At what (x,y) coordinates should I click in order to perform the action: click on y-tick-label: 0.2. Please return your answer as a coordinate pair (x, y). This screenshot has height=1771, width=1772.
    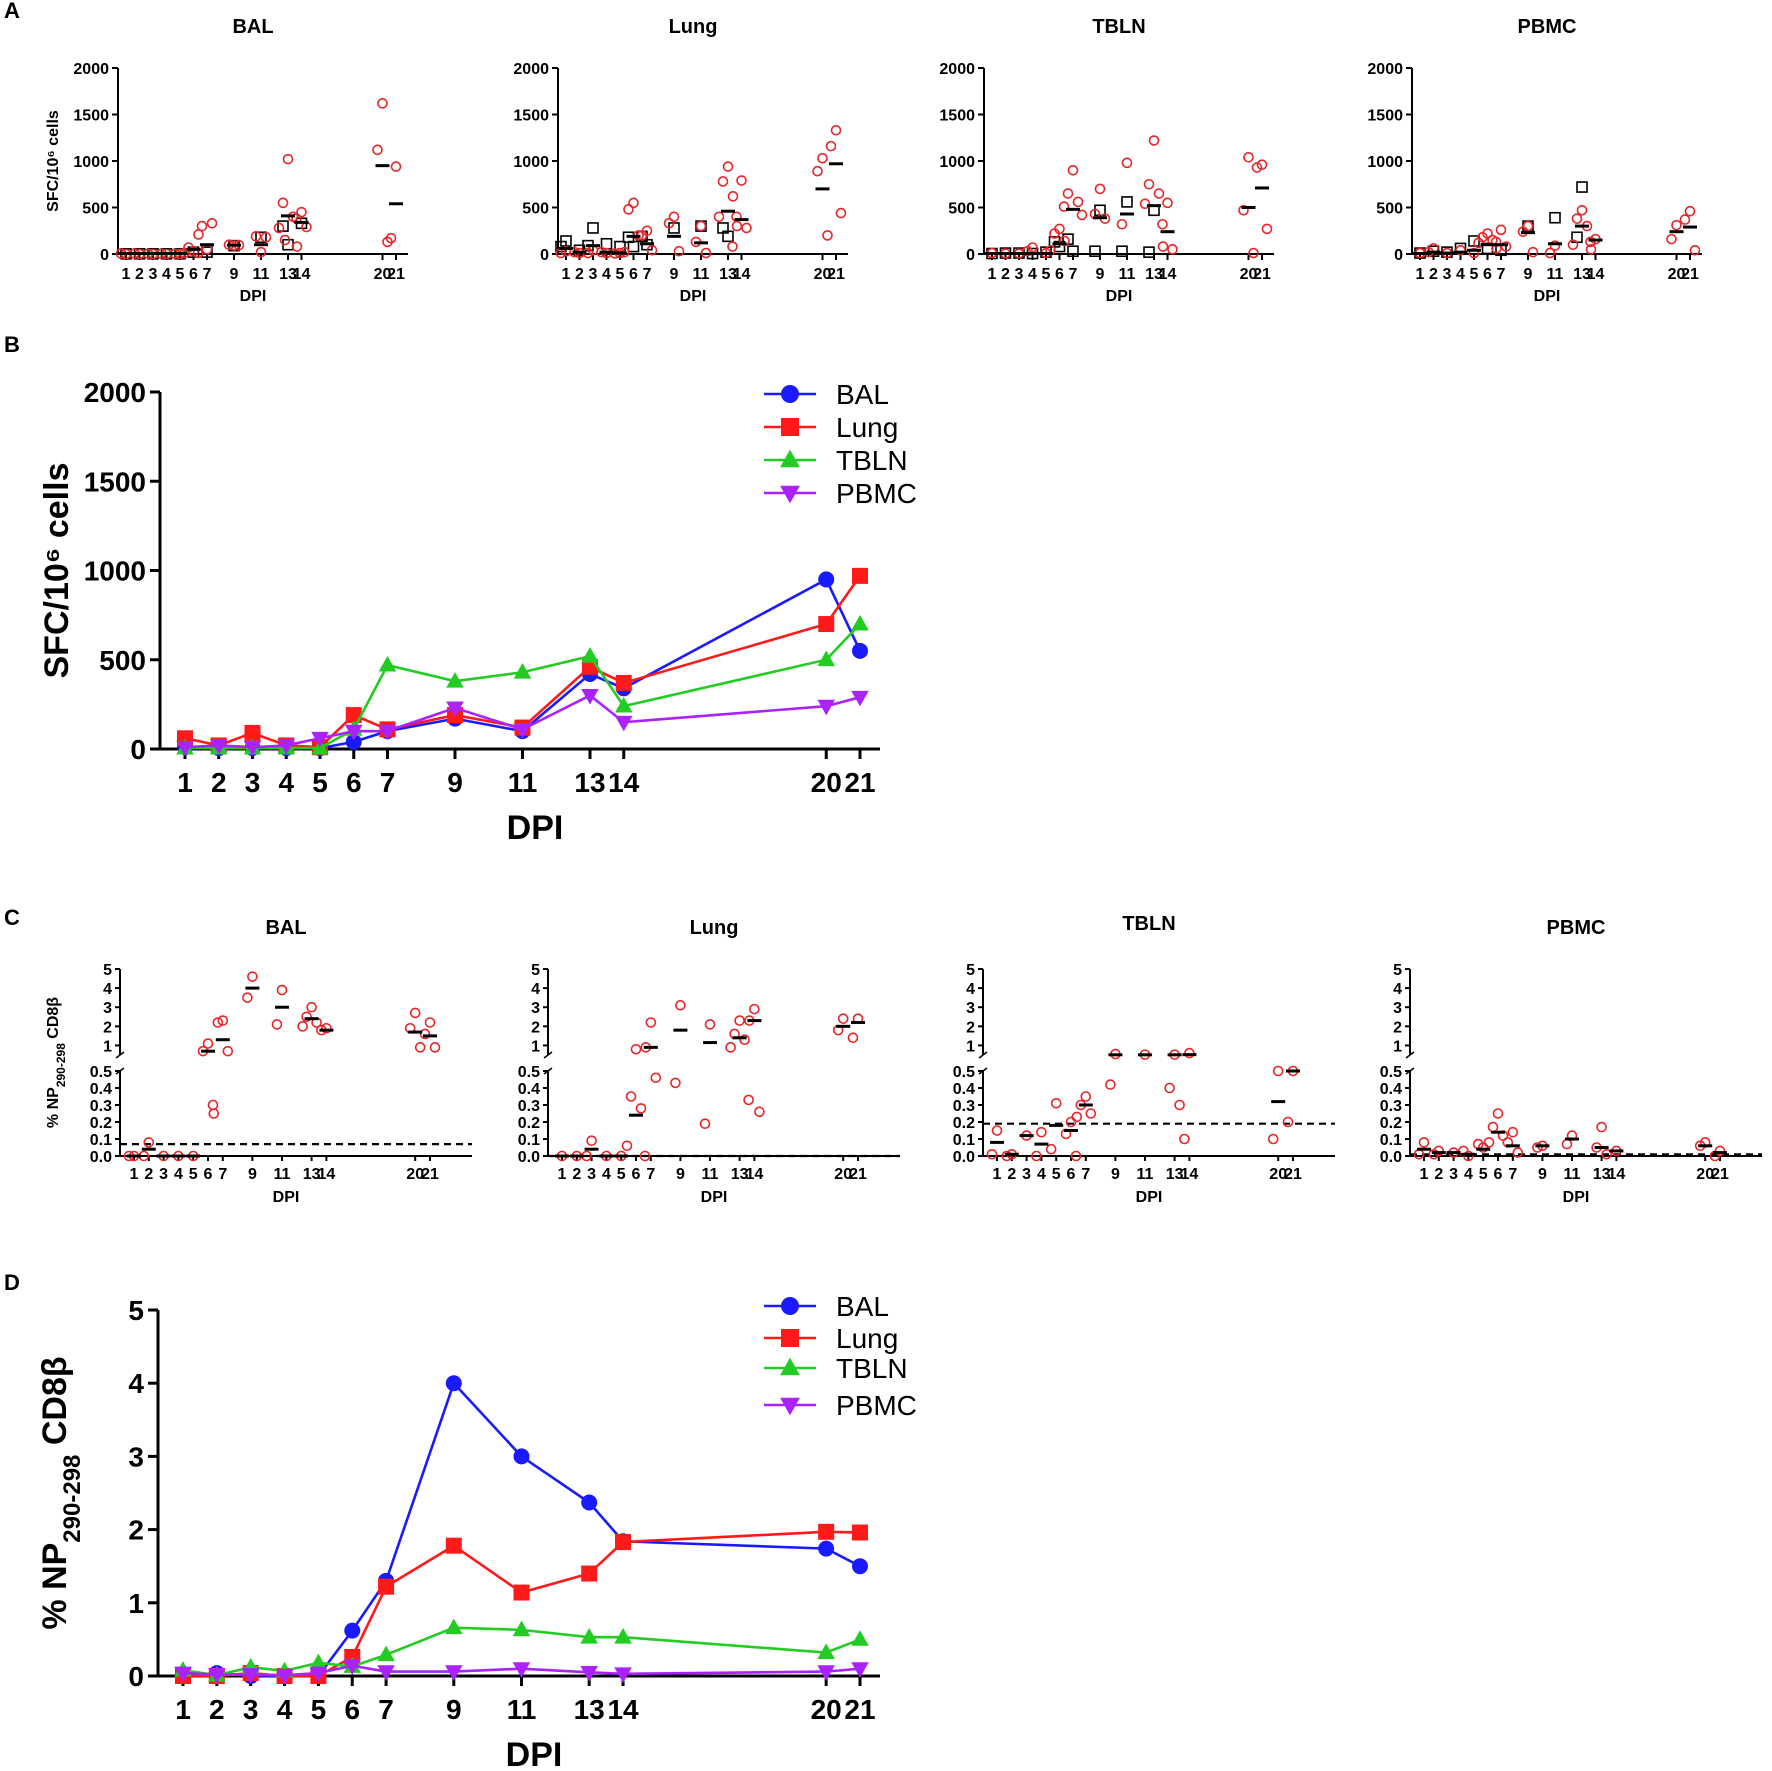
    Looking at the image, I should click on (964, 1123).